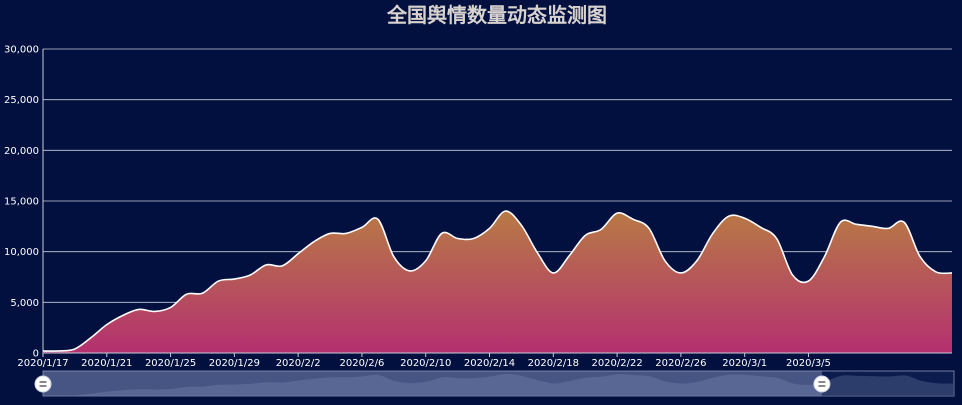 The image size is (962, 405). What do you see at coordinates (36, 354) in the screenshot?
I see `y-tick-label: 0` at bounding box center [36, 354].